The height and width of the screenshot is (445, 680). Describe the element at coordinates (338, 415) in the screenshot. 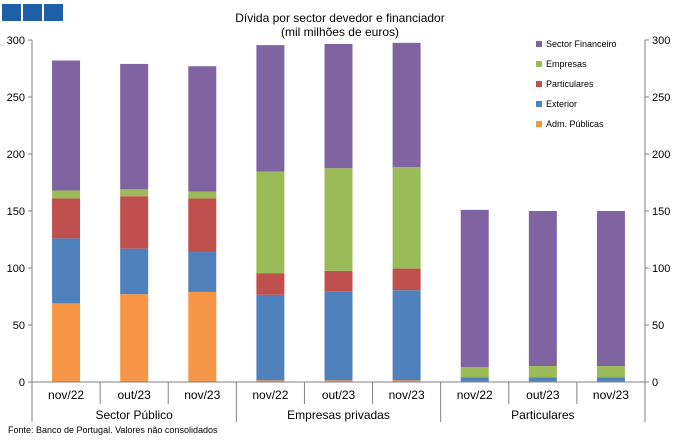

I see `x-group-label: Empresas privadas` at that location.